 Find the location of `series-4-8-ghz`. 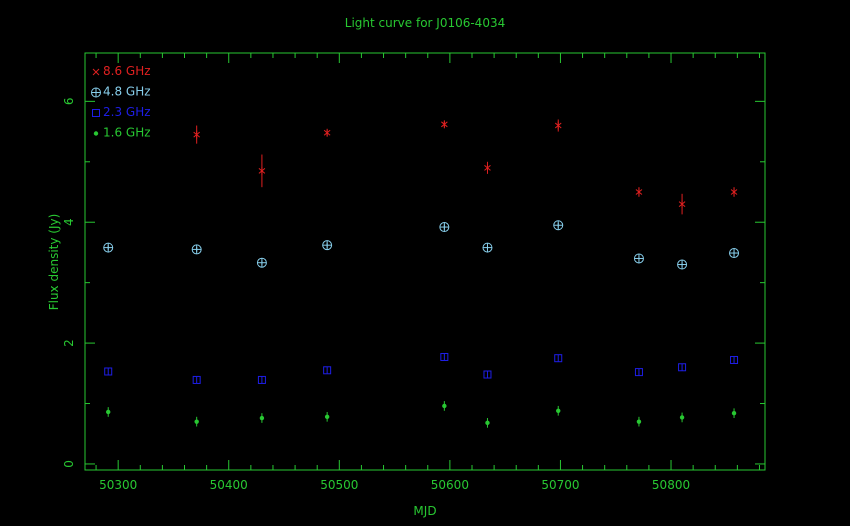

series-4-8-ghz is located at coordinates (421, 245).